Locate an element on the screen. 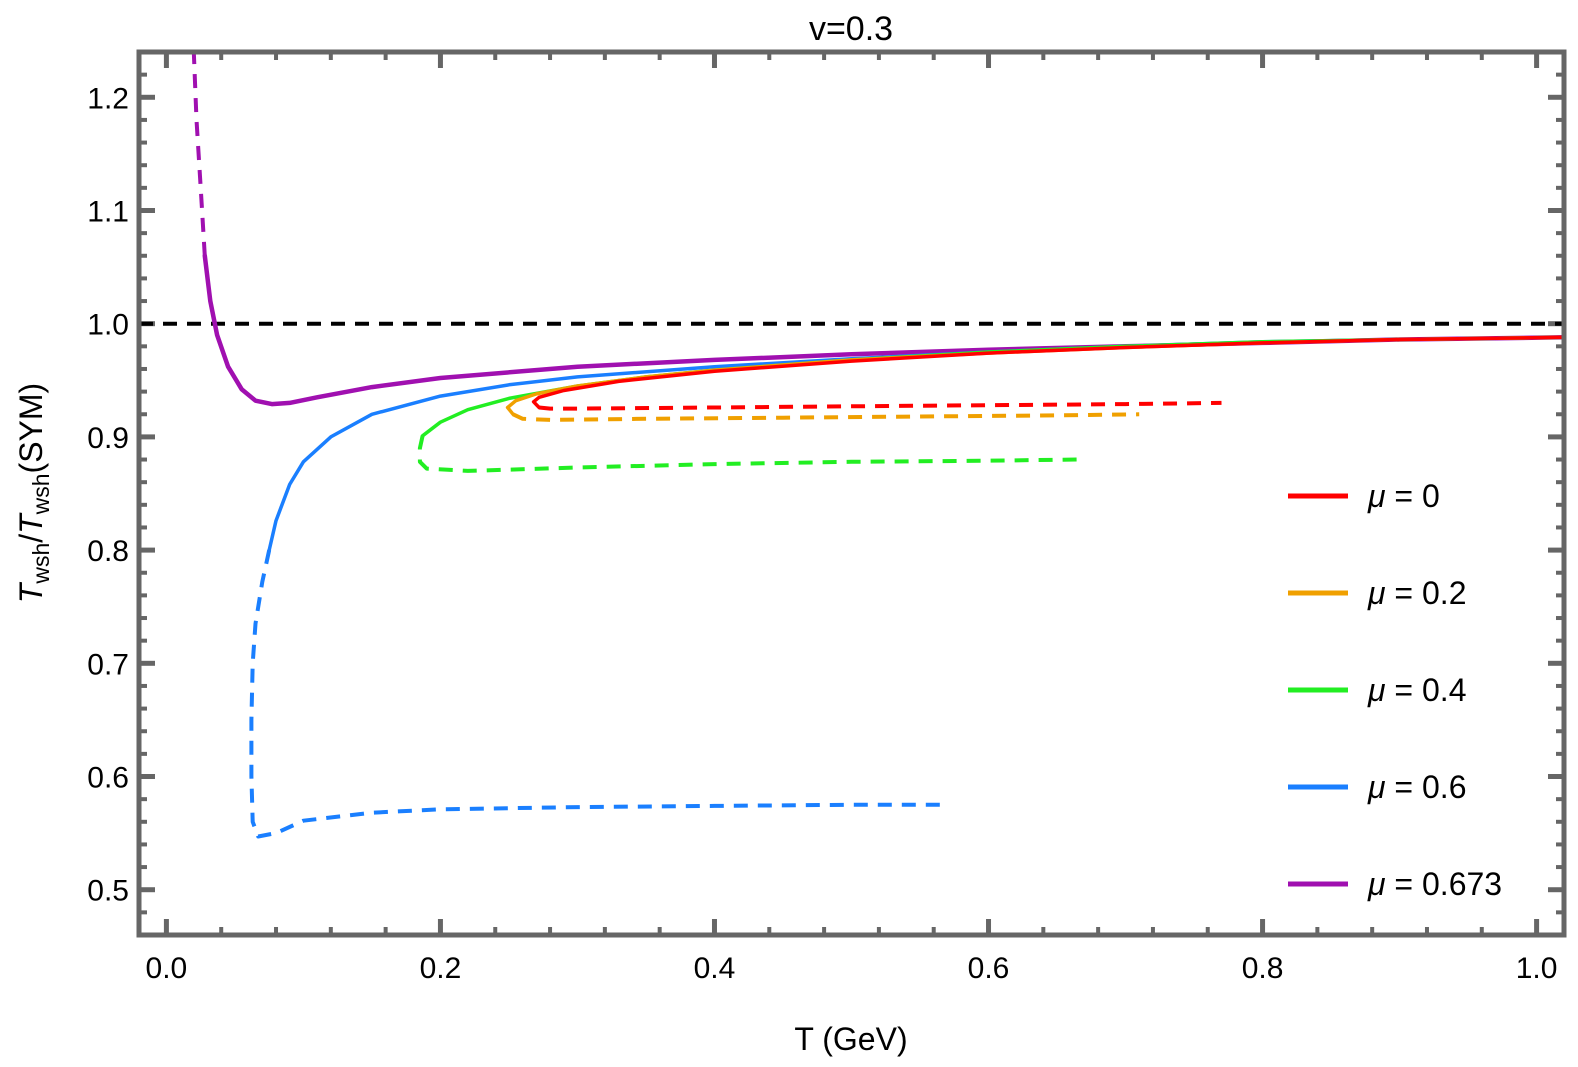  legend-label-0: μ = 0 is located at coordinates (1403, 496).